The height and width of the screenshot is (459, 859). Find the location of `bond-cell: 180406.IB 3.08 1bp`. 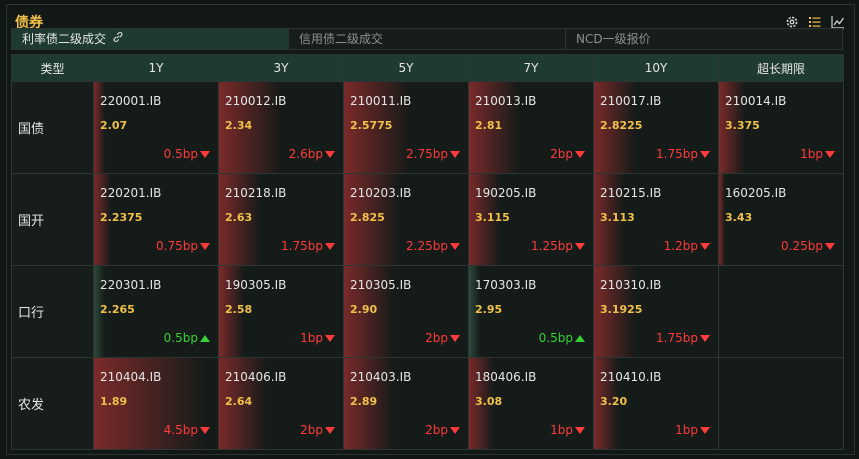

bond-cell: 180406.IB 3.08 1bp is located at coordinates (531, 403).